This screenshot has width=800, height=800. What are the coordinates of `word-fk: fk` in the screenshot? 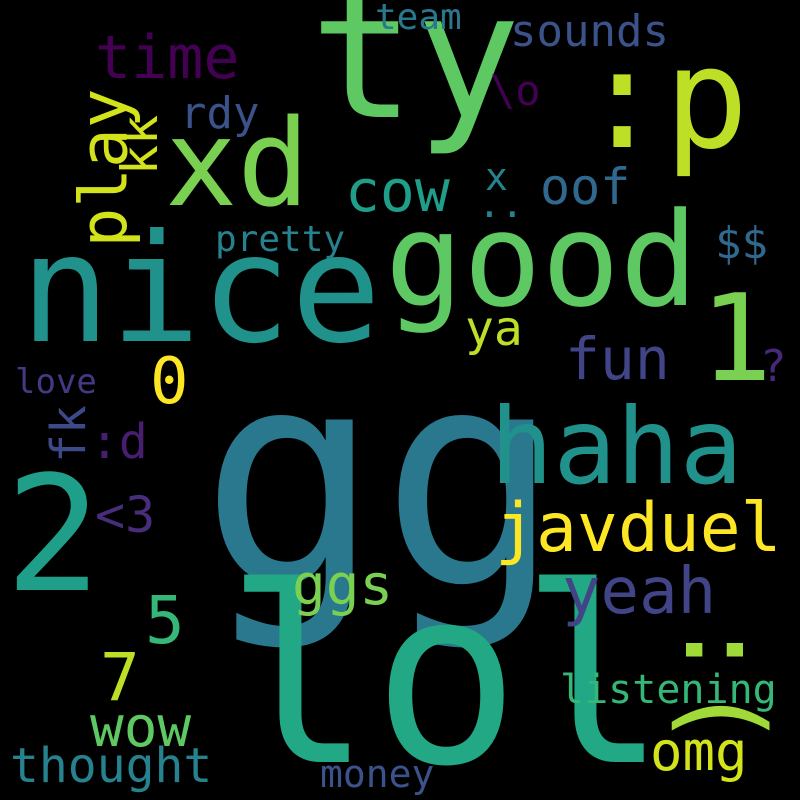 It's located at (68, 434).